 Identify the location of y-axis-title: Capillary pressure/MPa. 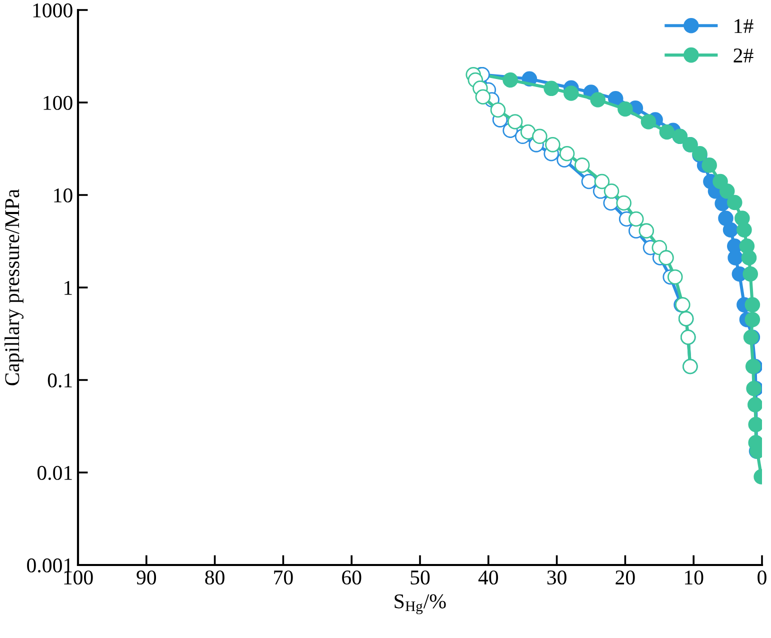
(14, 287).